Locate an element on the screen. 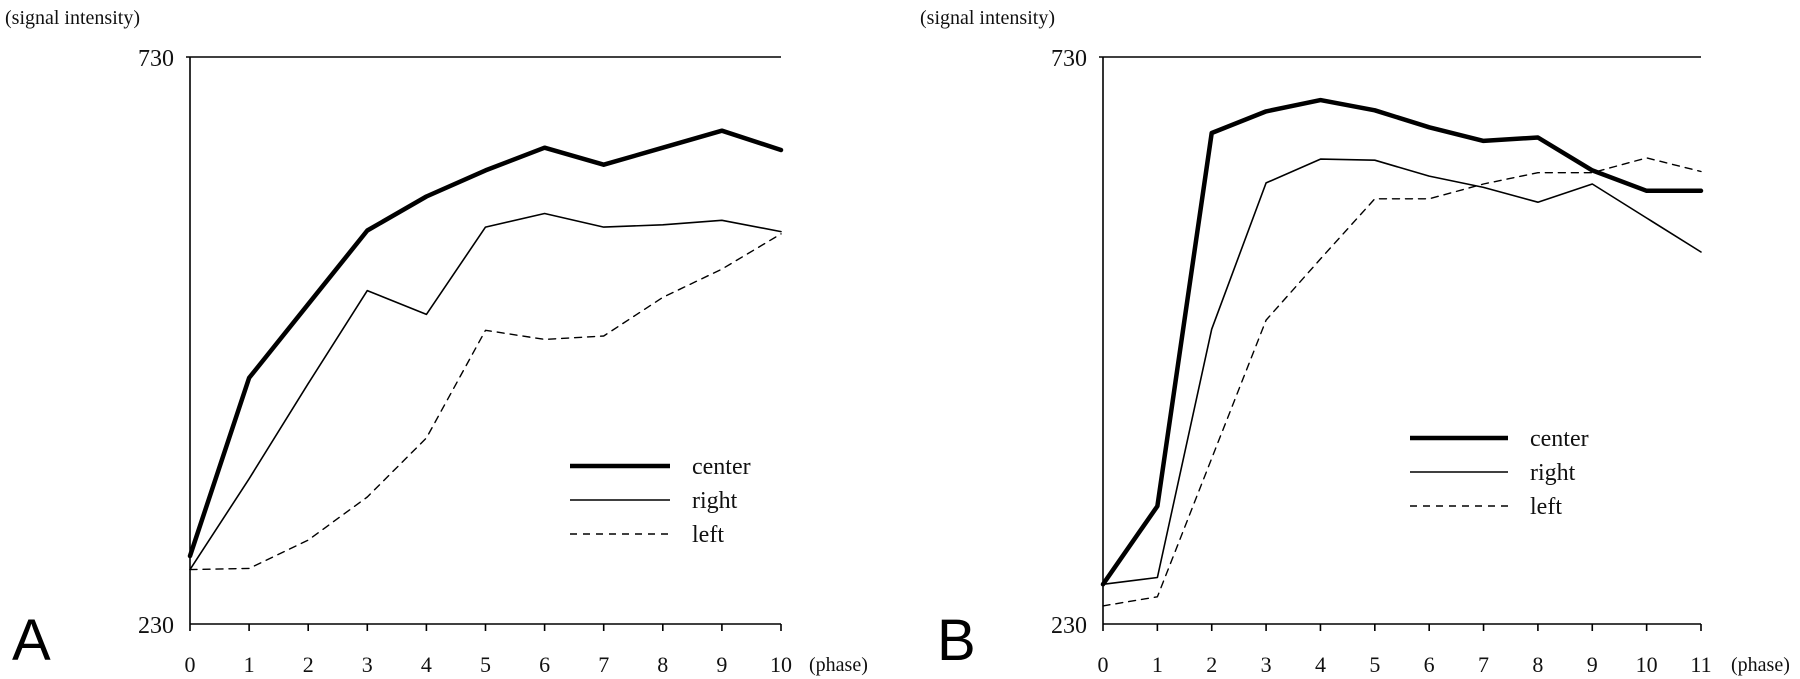 The height and width of the screenshot is (679, 1800). panel-letter: A is located at coordinates (31, 640).